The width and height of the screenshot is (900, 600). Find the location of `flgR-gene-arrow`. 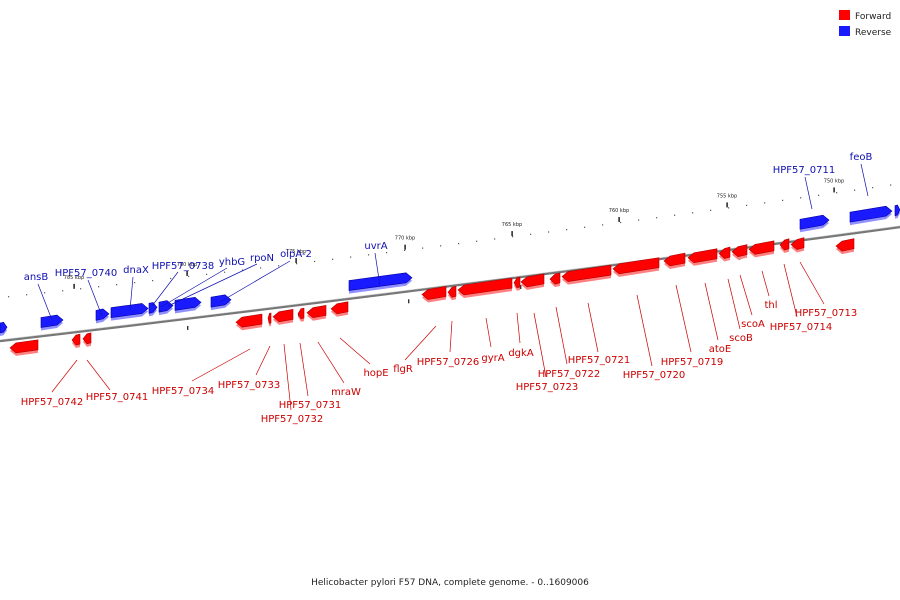

flgR-gene-arrow is located at coordinates (434, 294).